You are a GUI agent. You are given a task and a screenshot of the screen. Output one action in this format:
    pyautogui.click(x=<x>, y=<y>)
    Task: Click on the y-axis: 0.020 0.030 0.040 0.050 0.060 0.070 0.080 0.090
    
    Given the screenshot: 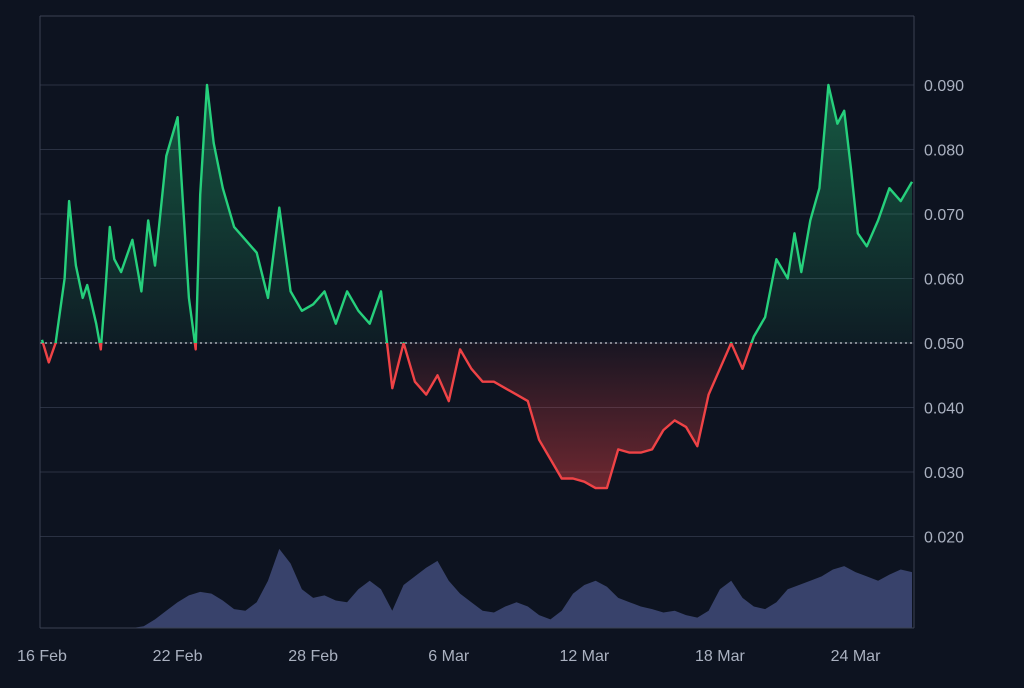 What is the action you would take?
    pyautogui.click(x=944, y=312)
    